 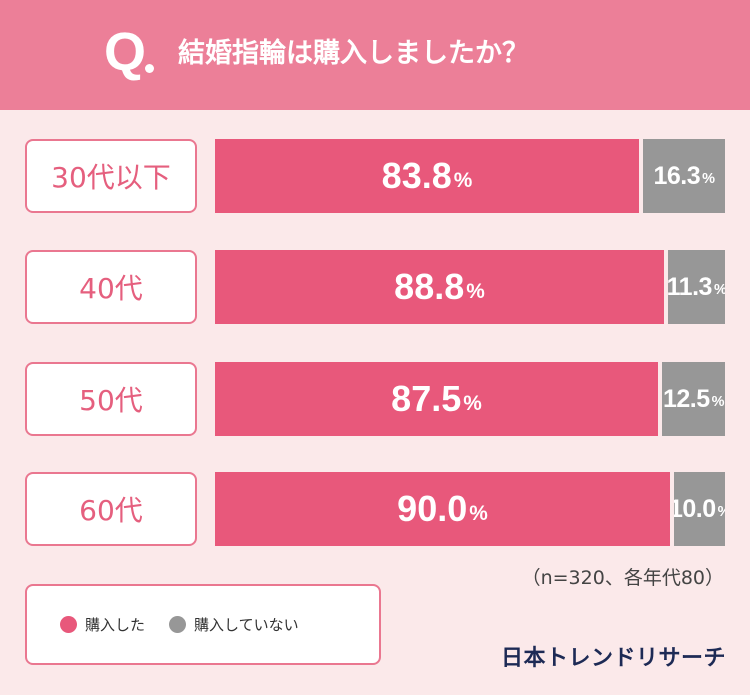 I want to click on data-label: 83.8, so click(x=416, y=175).